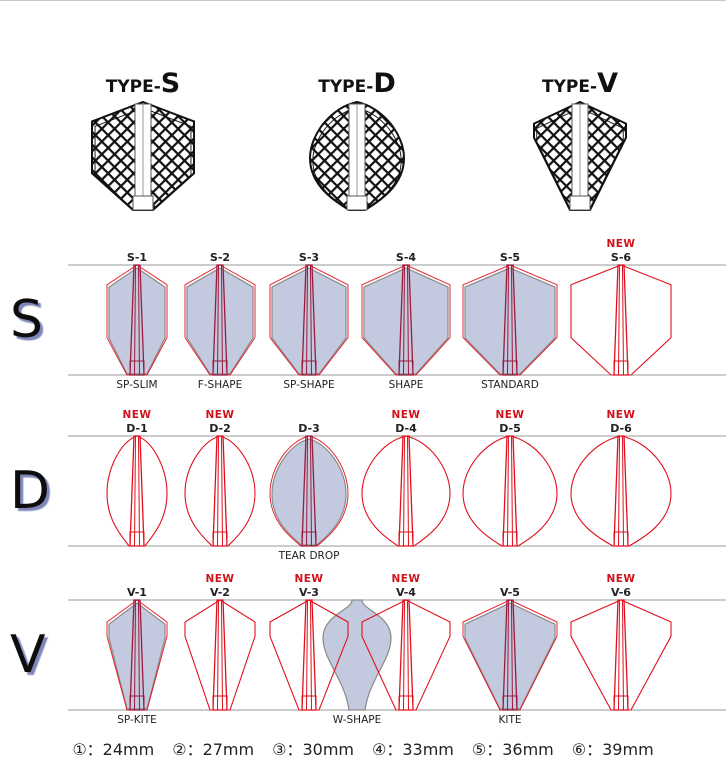  Describe the element at coordinates (136, 385) in the screenshot. I see `flight-name: SP-SLIM` at that location.